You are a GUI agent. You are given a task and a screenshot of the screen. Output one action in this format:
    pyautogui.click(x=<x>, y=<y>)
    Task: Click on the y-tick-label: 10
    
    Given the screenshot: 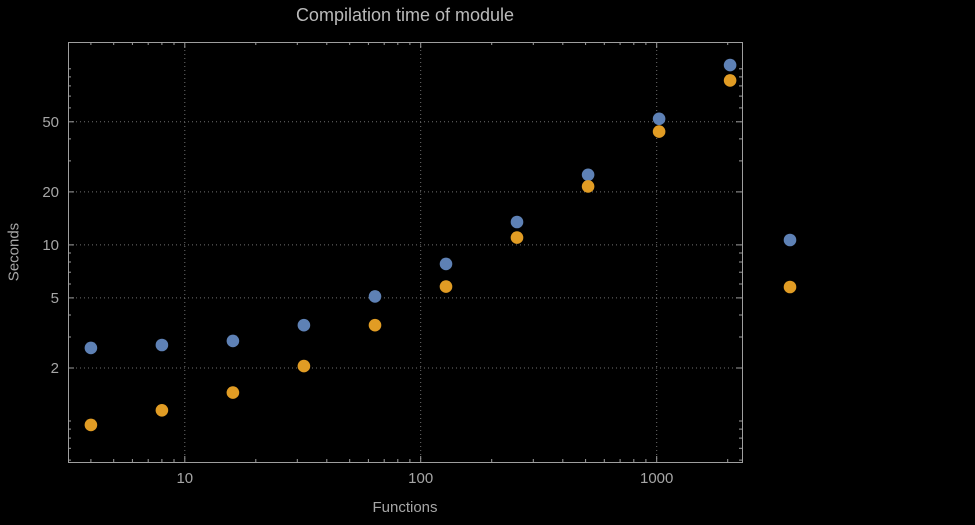 What is the action you would take?
    pyautogui.click(x=50, y=245)
    